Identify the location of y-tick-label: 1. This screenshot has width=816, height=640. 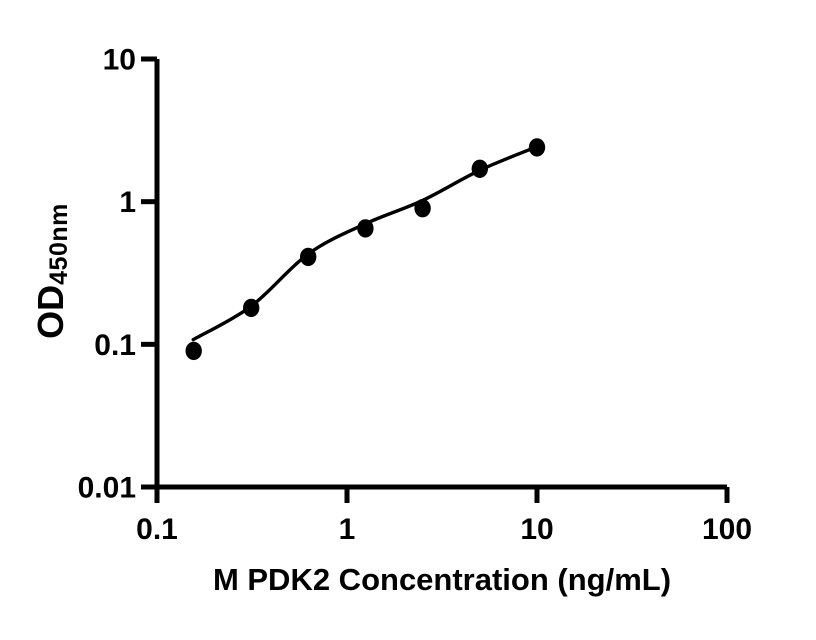
(127, 202).